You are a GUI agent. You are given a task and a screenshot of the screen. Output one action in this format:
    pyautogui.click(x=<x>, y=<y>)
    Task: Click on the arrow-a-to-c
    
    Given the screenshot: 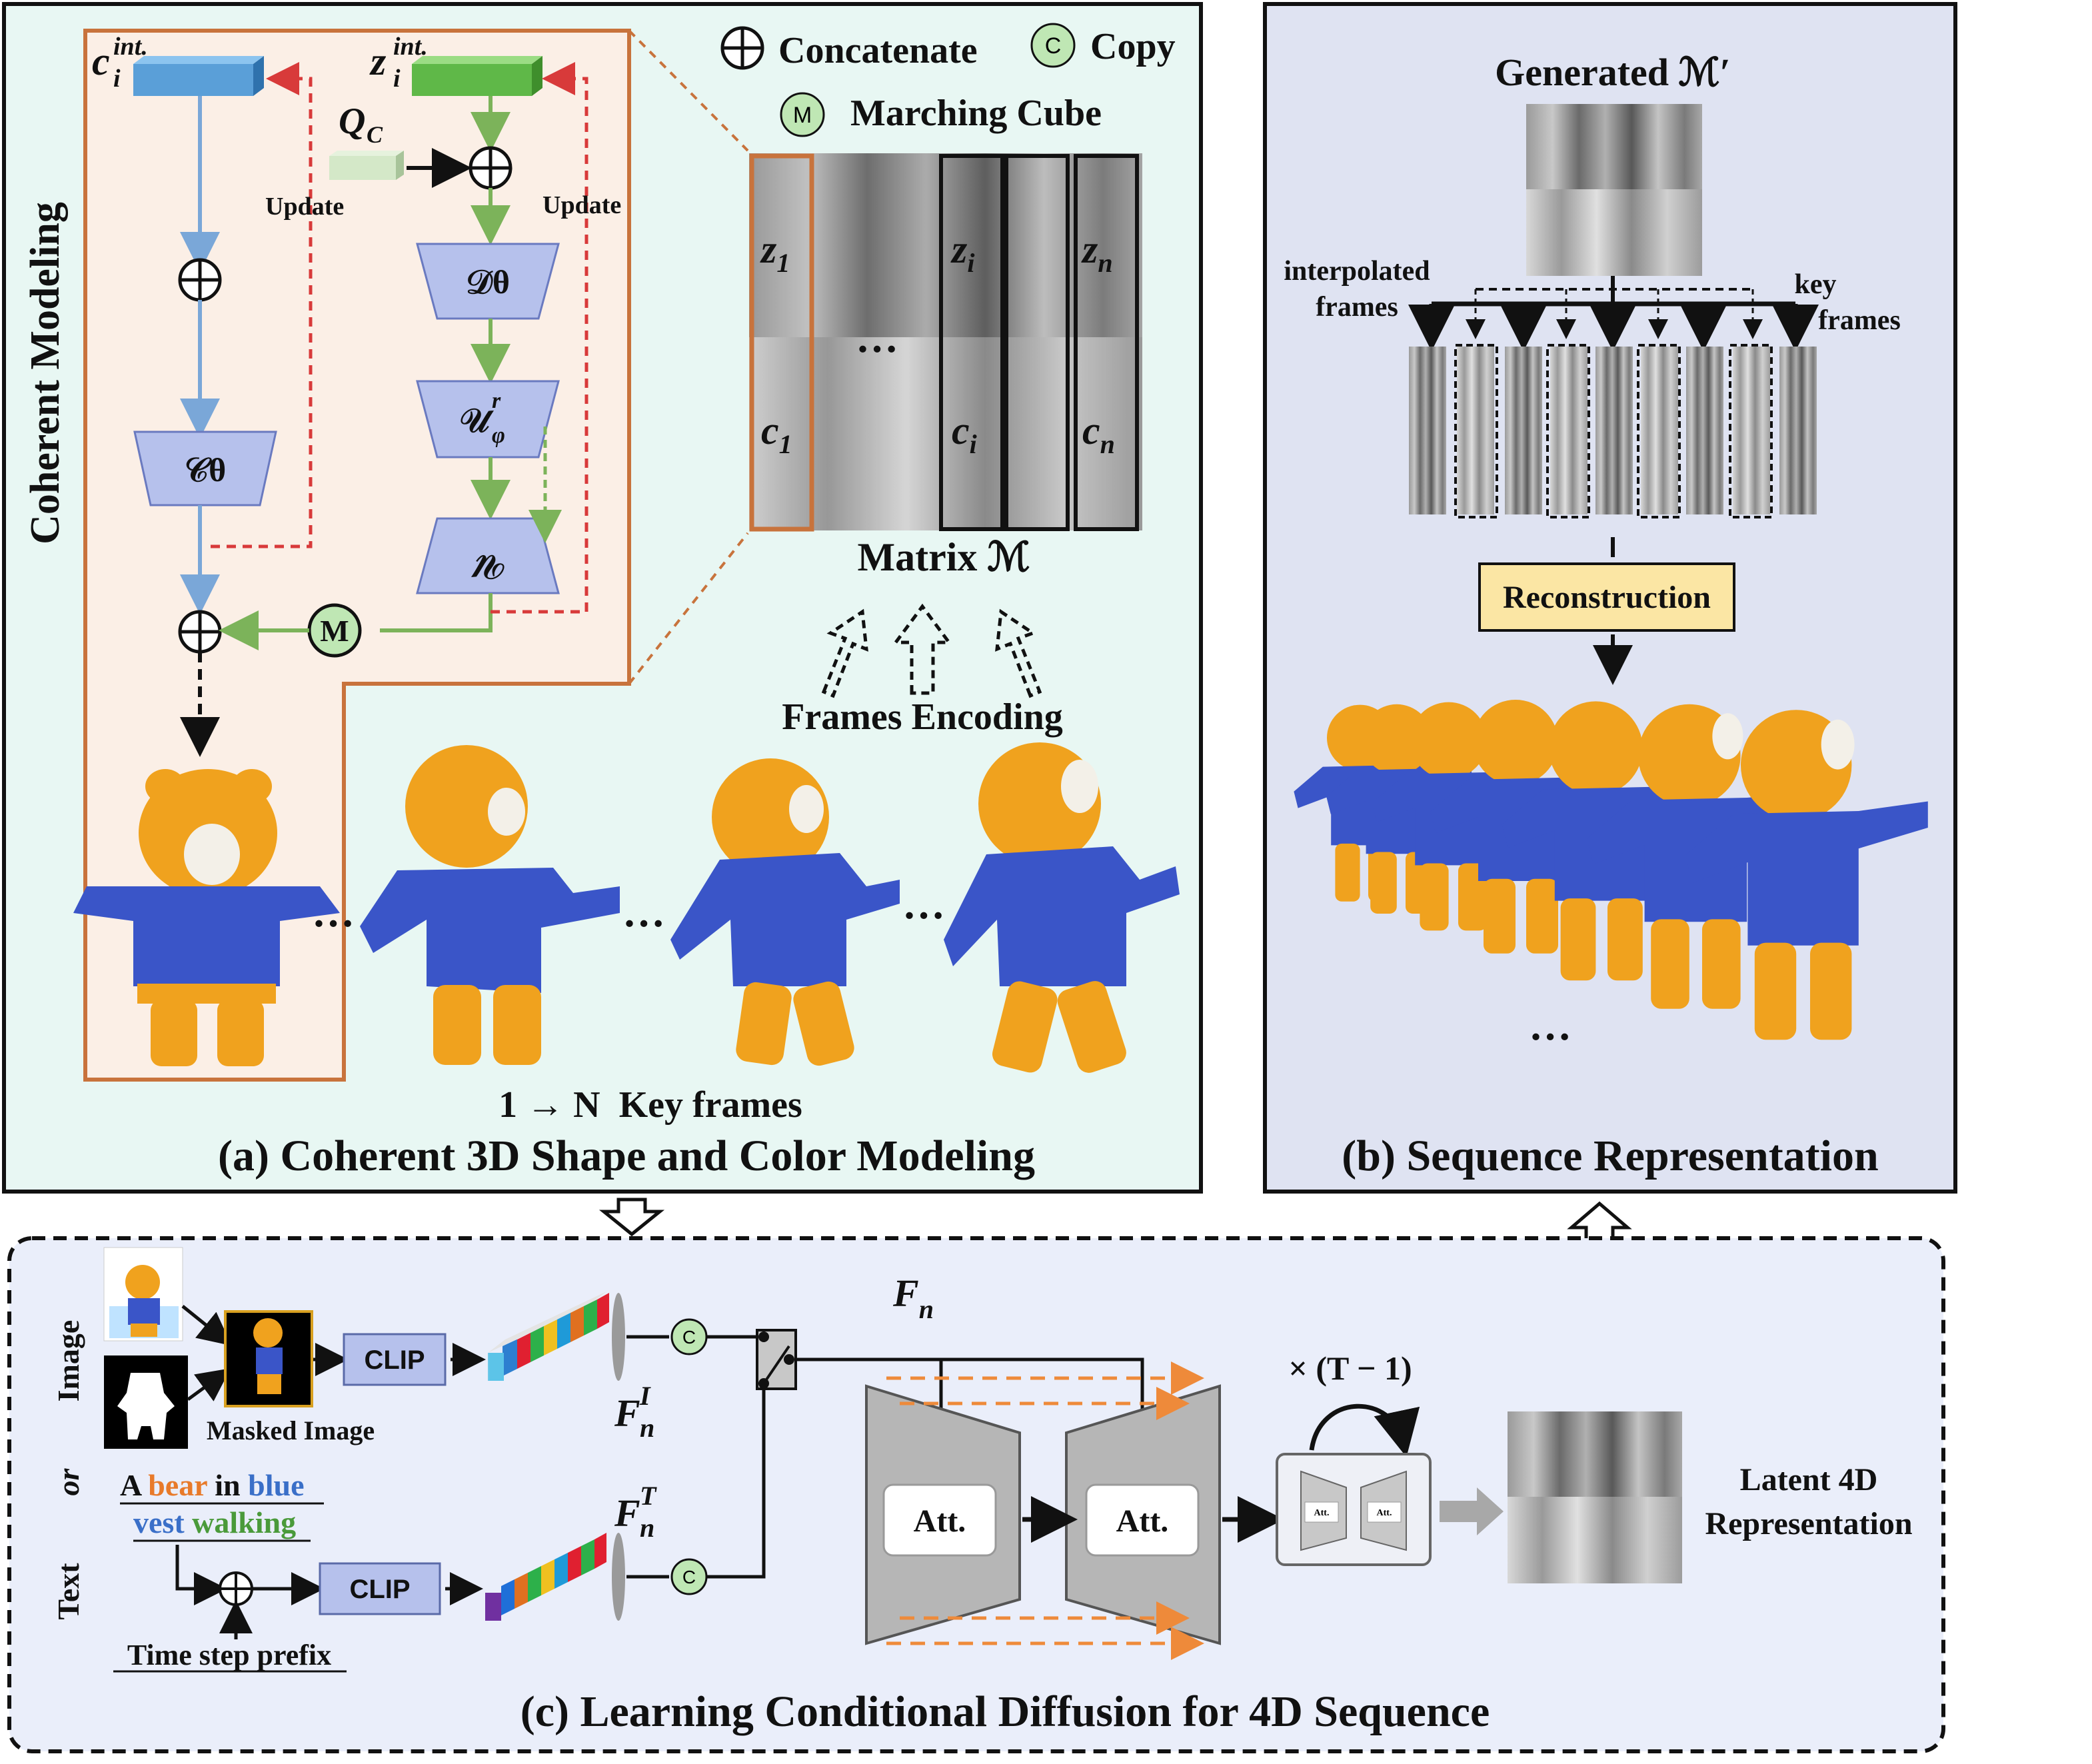 What is the action you would take?
    pyautogui.click(x=631, y=1217)
    